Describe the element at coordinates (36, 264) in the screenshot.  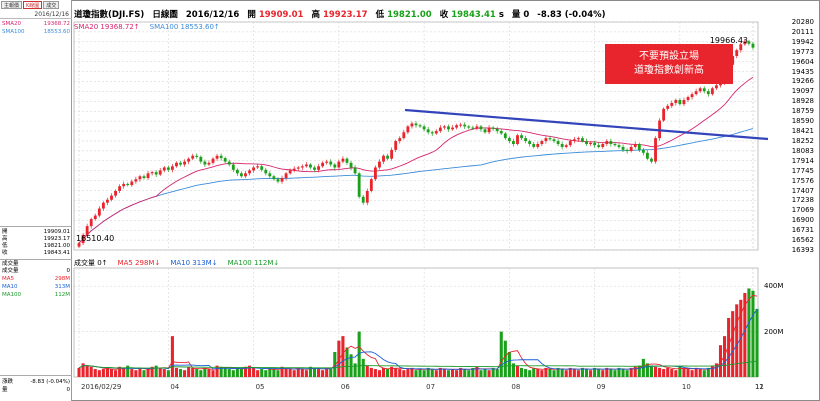
I see `volume-header: 成交量` at that location.